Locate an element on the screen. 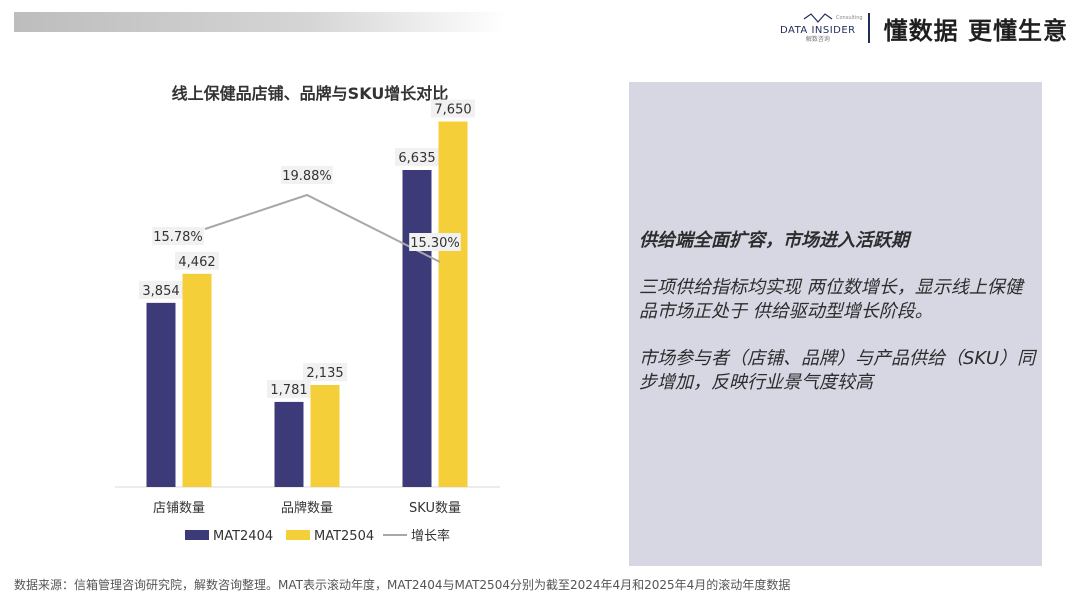 Image resolution: width=1080 pixels, height=607 pixels. legend-label: MAT2504 is located at coordinates (344, 536).